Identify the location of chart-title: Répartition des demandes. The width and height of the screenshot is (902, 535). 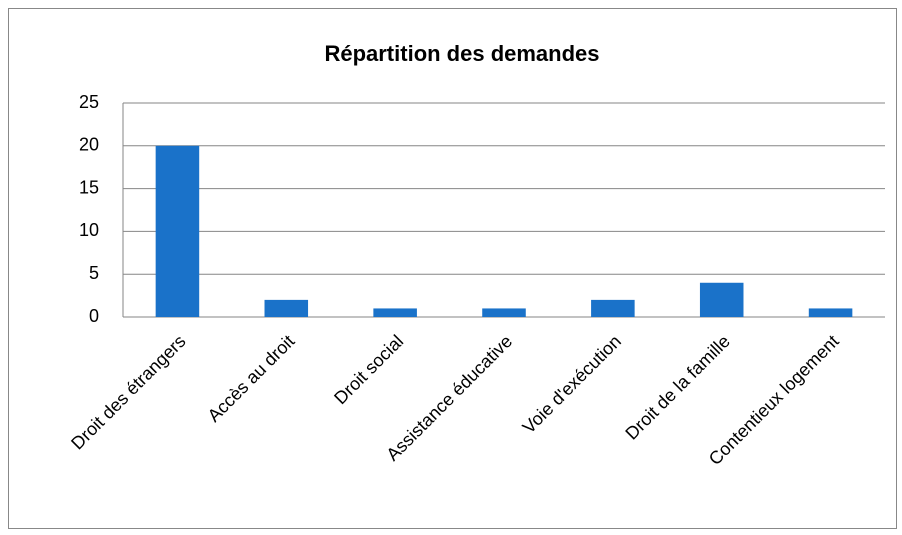
(461, 53).